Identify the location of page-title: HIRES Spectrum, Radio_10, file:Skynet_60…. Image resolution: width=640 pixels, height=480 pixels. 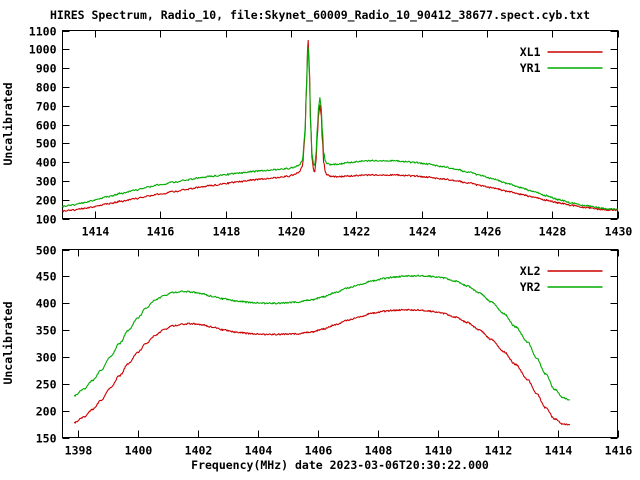
(320, 15).